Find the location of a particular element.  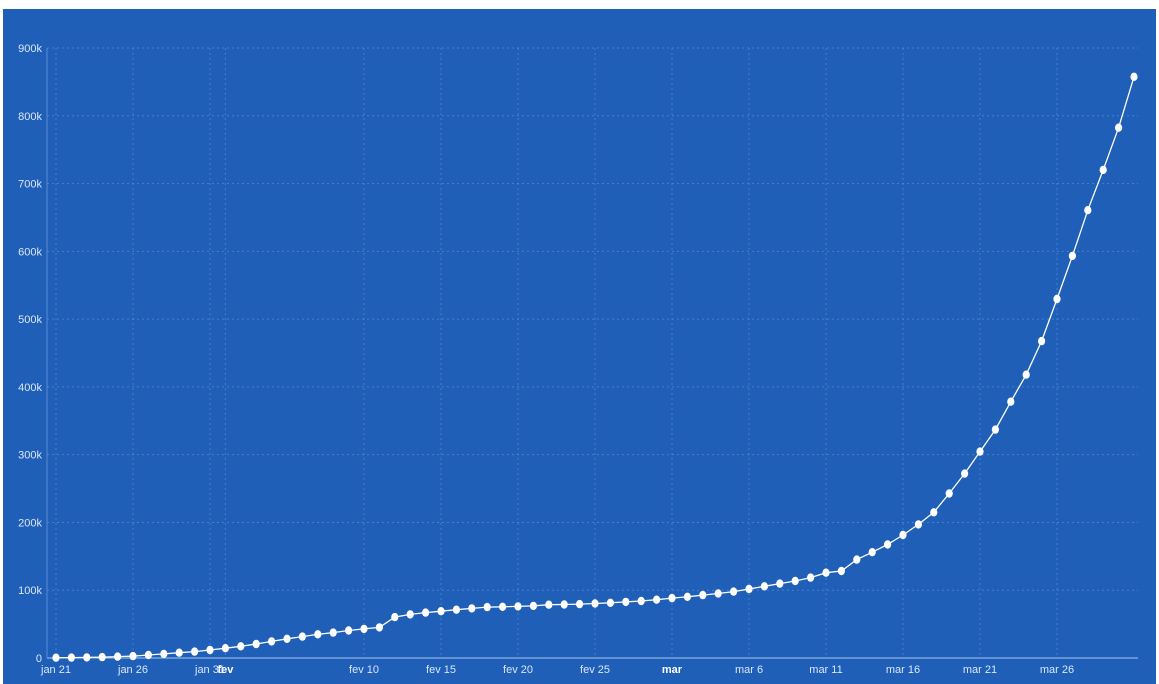

x-tick-label: jan 21 is located at coordinates (55, 670).